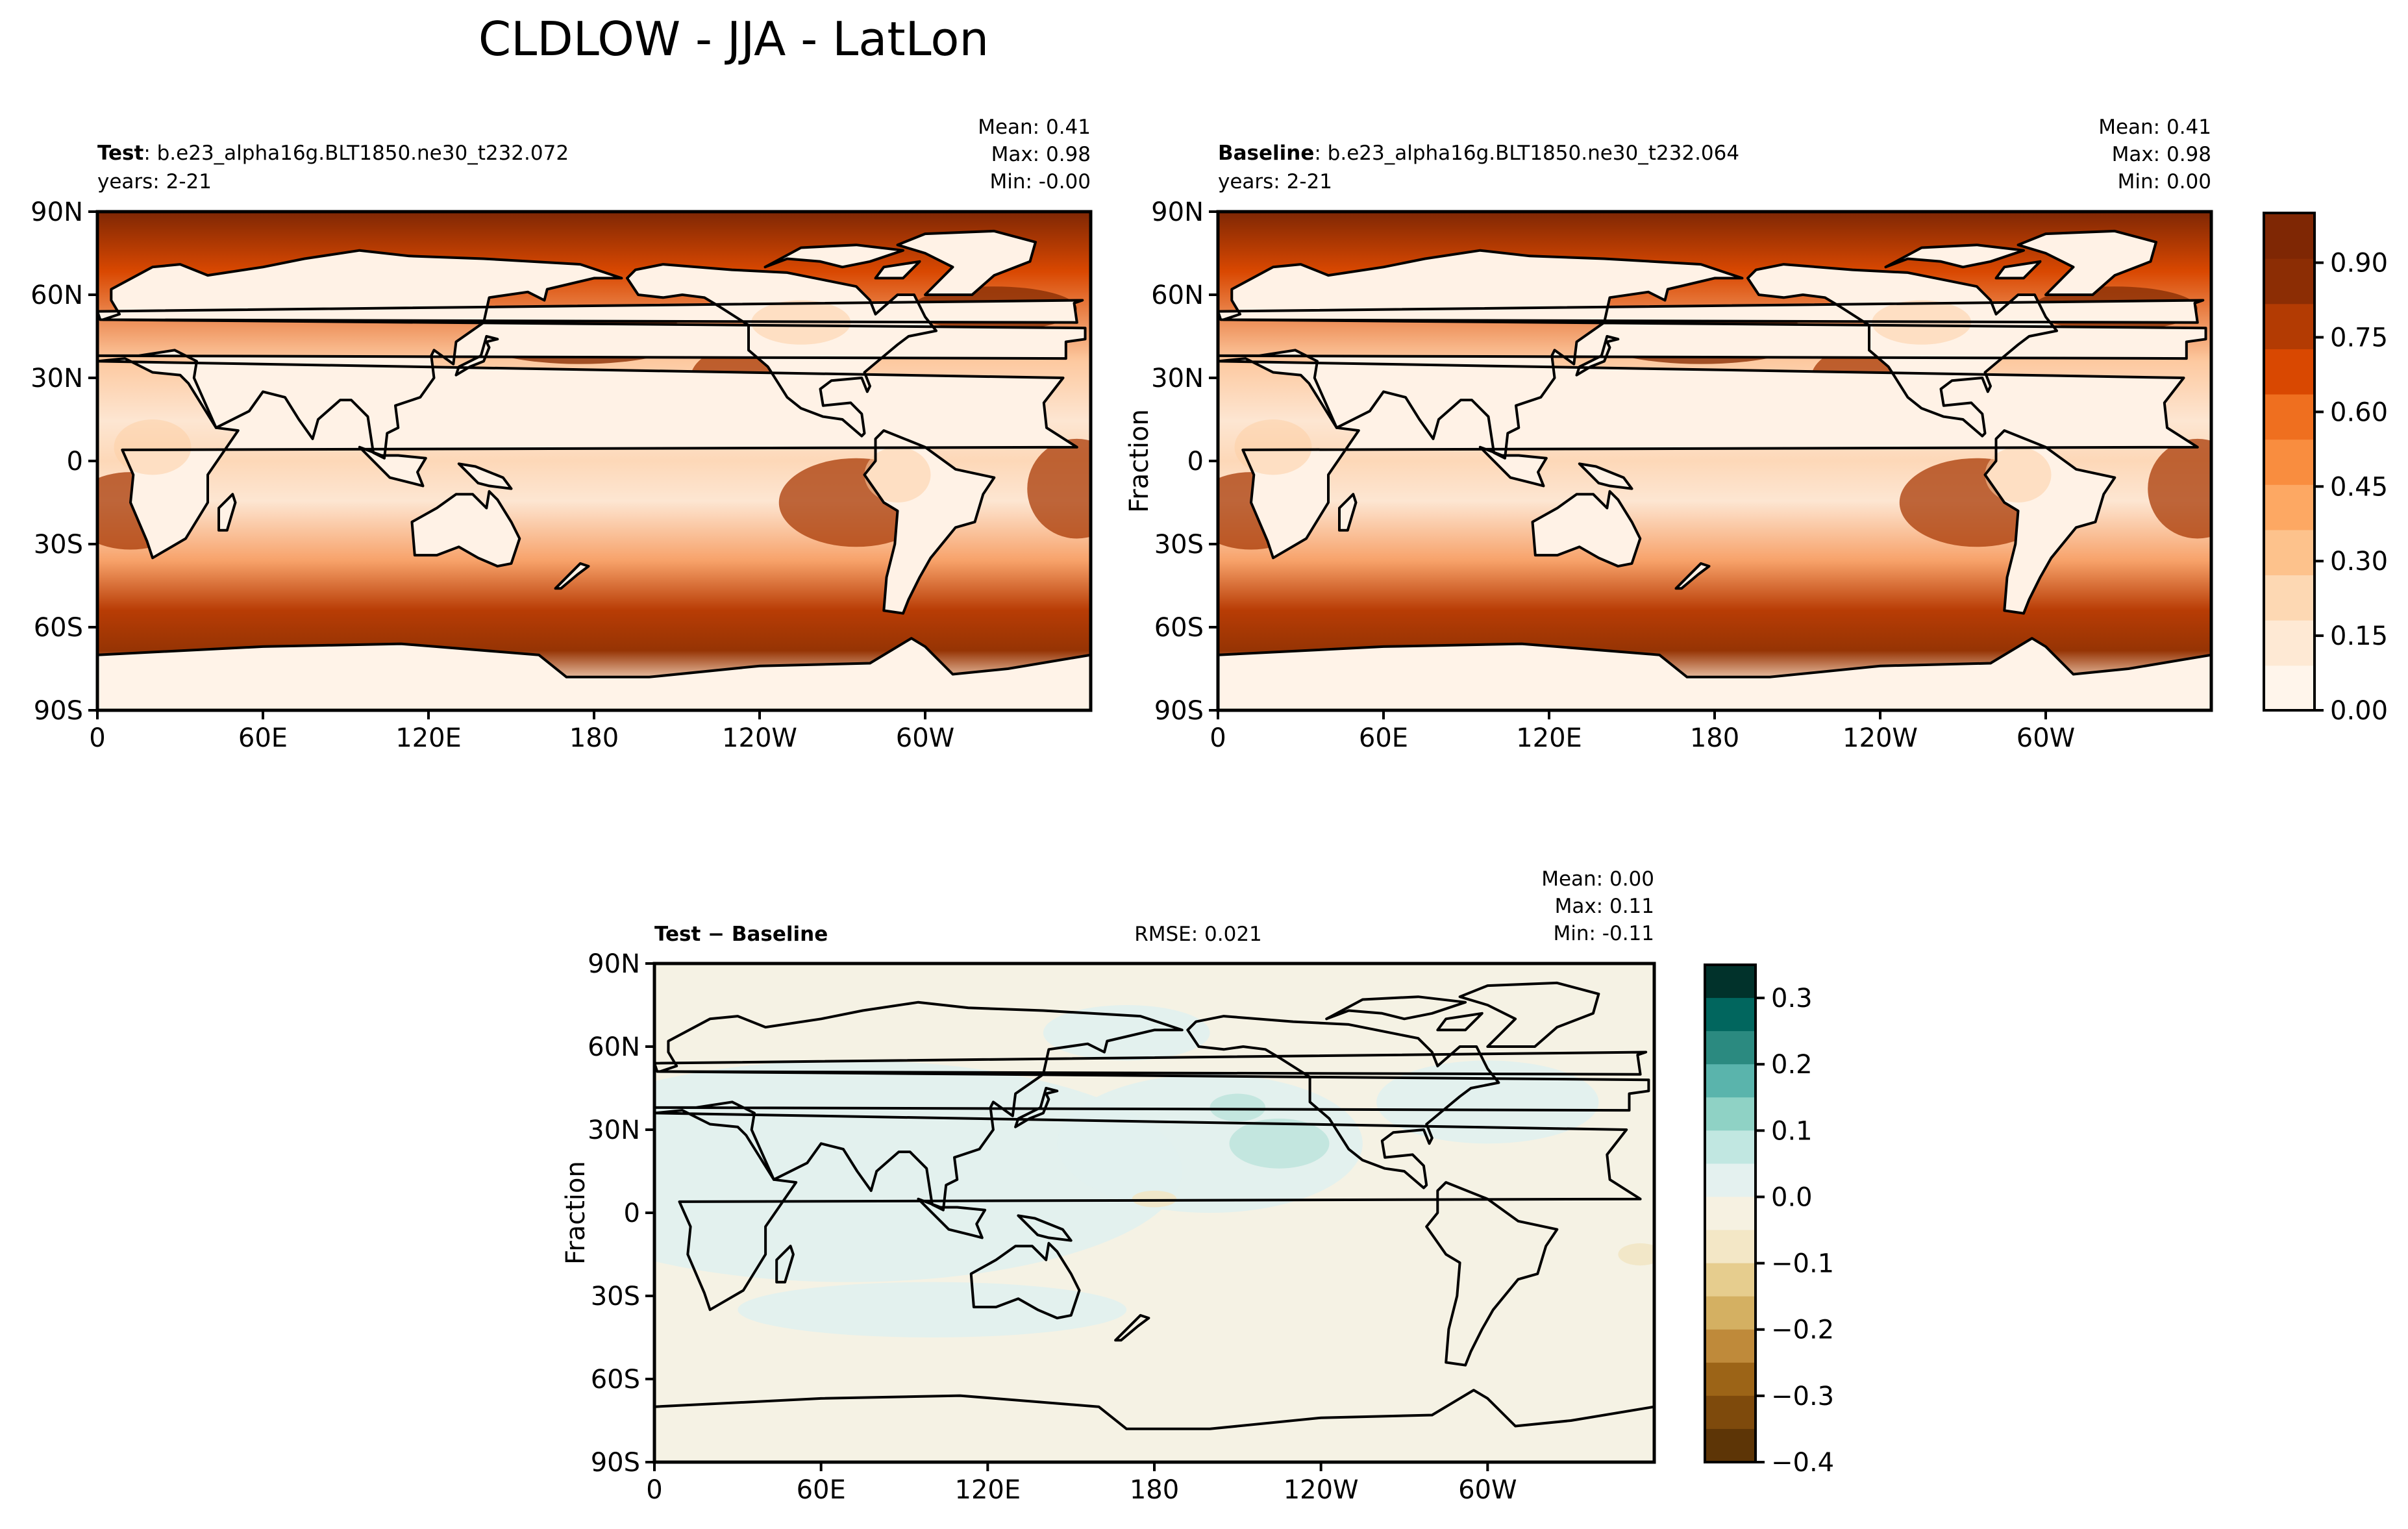 The height and width of the screenshot is (1529, 2408). What do you see at coordinates (1383, 738) in the screenshot?
I see `xtick-label: 60E` at bounding box center [1383, 738].